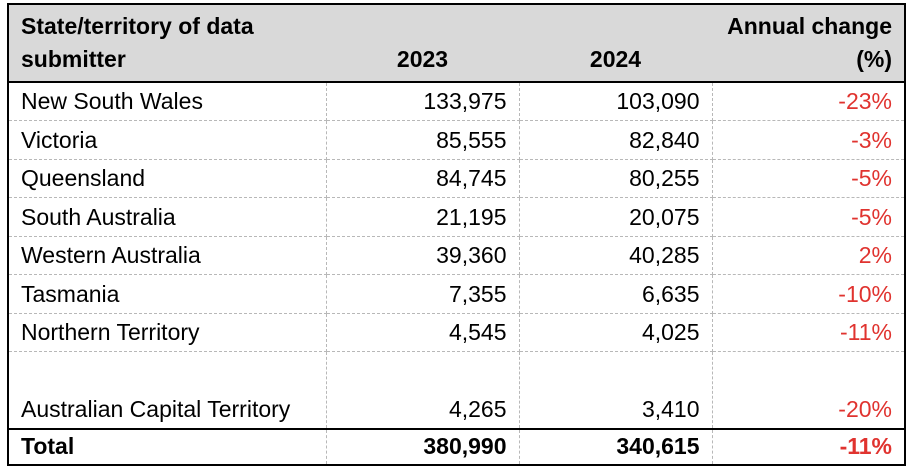 The width and height of the screenshot is (910, 468). I want to click on table-row: Western Australia 39,360 40,285 2%, so click(456, 255).